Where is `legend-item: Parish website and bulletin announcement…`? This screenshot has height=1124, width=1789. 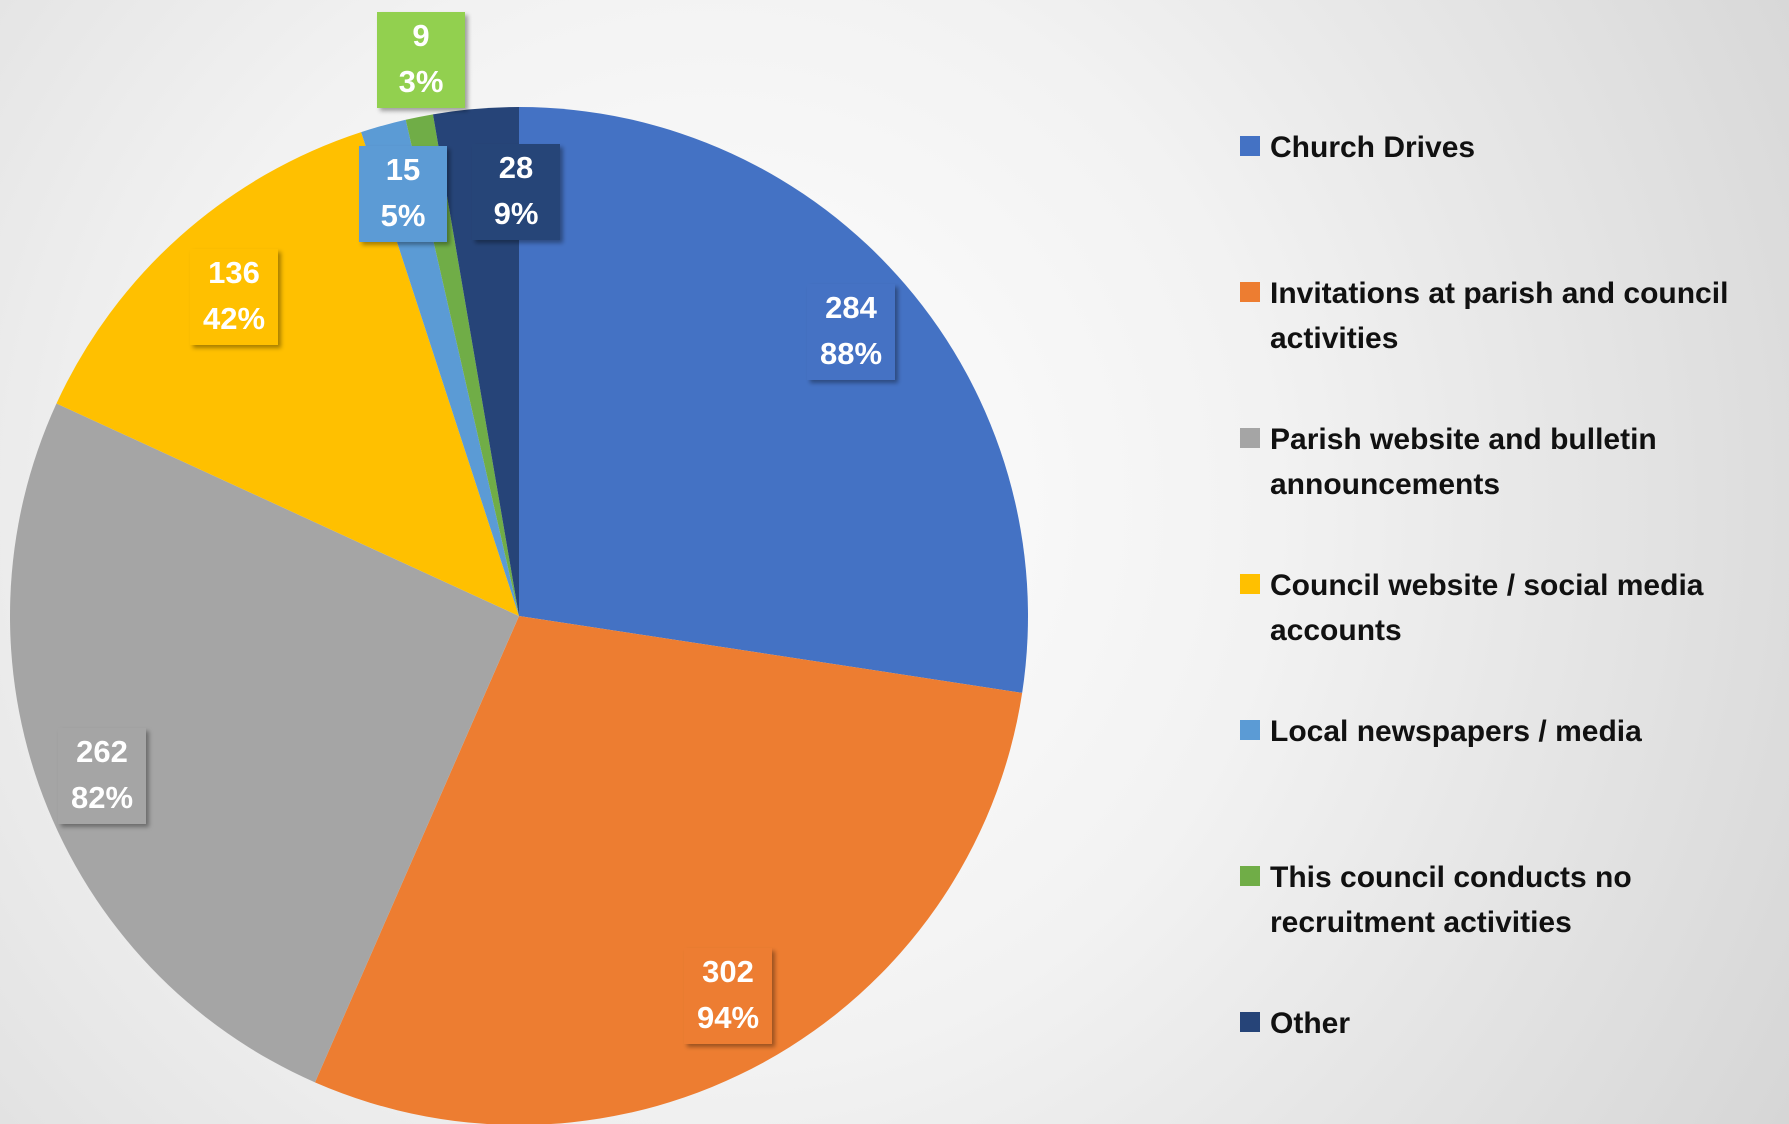
legend-item: Parish website and bulletin announcement… is located at coordinates (1510, 462).